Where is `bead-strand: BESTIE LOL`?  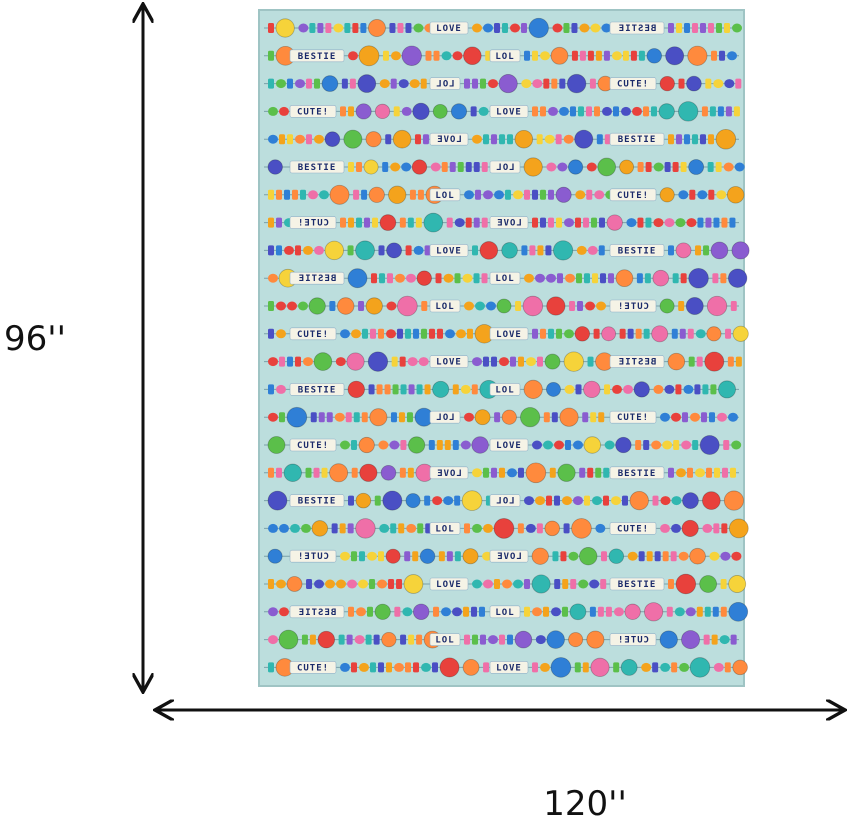 bead-strand: BESTIE LOL is located at coordinates (501, 56).